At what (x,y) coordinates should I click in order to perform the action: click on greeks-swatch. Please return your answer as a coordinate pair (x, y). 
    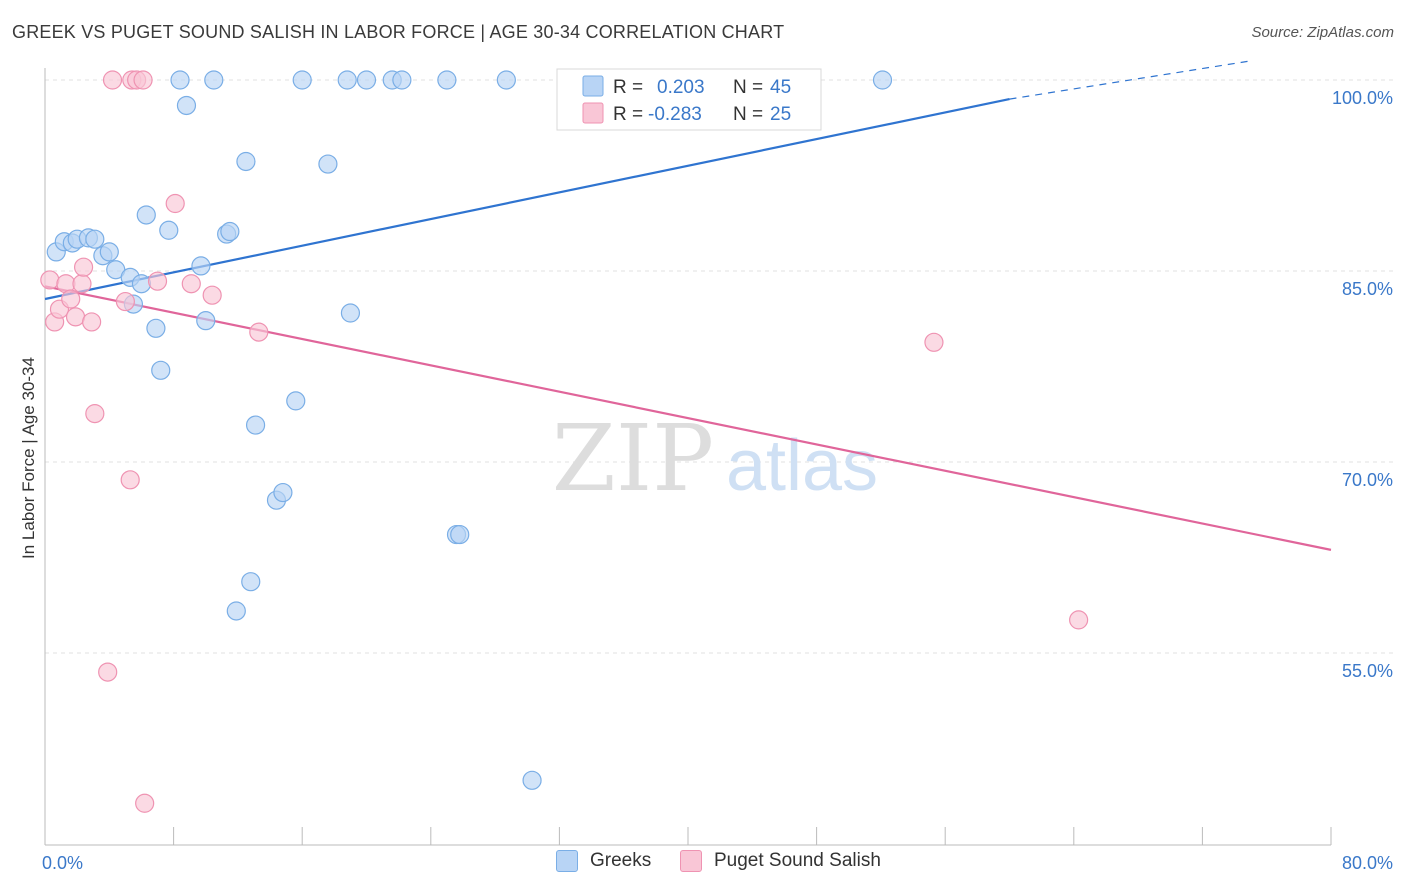
    Looking at the image, I should click on (567, 861).